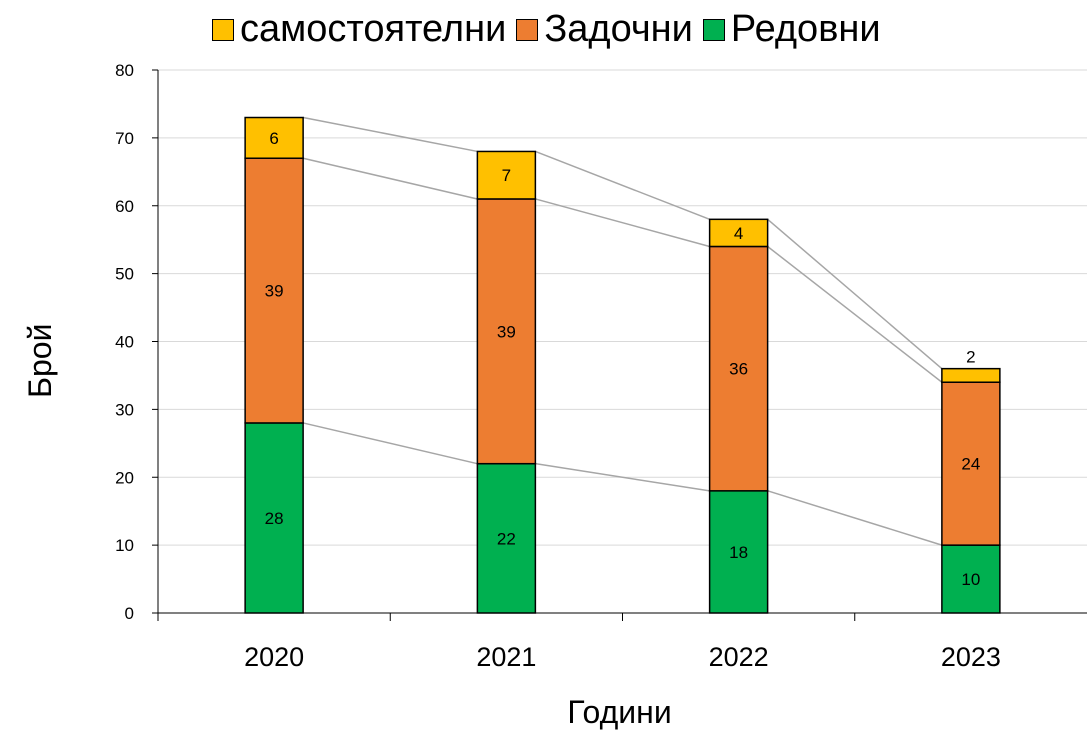 Image resolution: width=1089 pixels, height=731 pixels. Describe the element at coordinates (713, 29) in the screenshot. I see `legend-swatch-full-time` at that location.